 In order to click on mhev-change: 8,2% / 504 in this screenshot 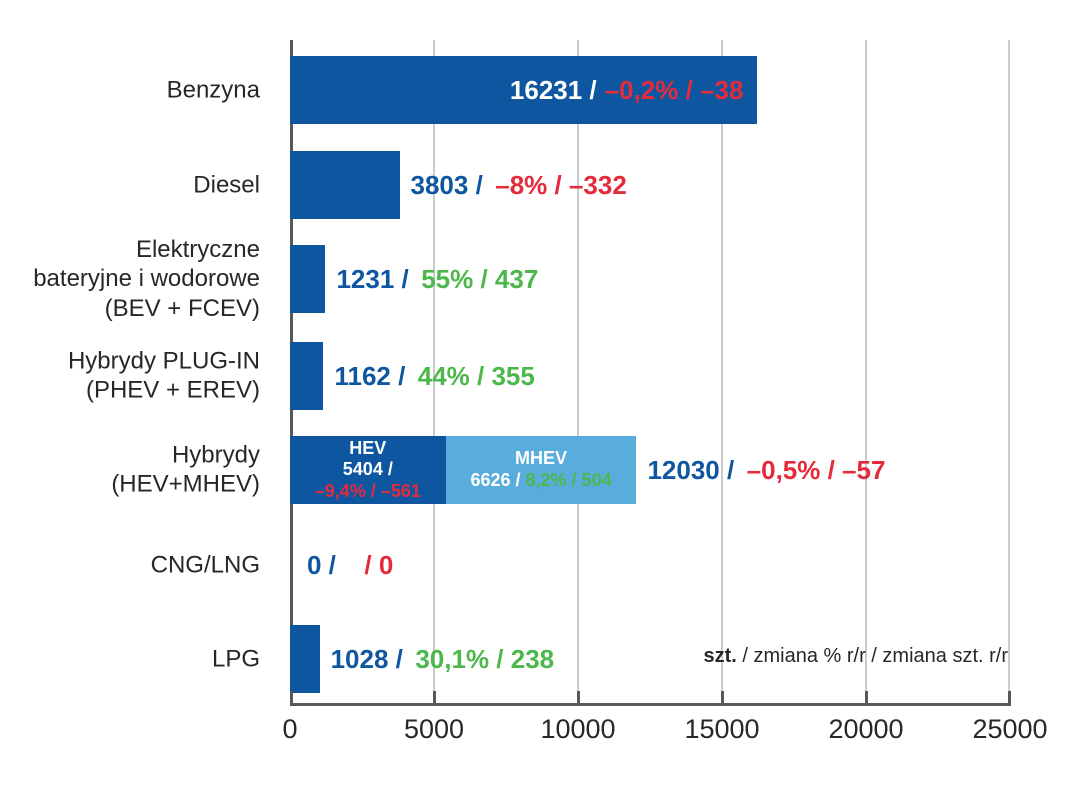, I will do `click(568, 480)`.